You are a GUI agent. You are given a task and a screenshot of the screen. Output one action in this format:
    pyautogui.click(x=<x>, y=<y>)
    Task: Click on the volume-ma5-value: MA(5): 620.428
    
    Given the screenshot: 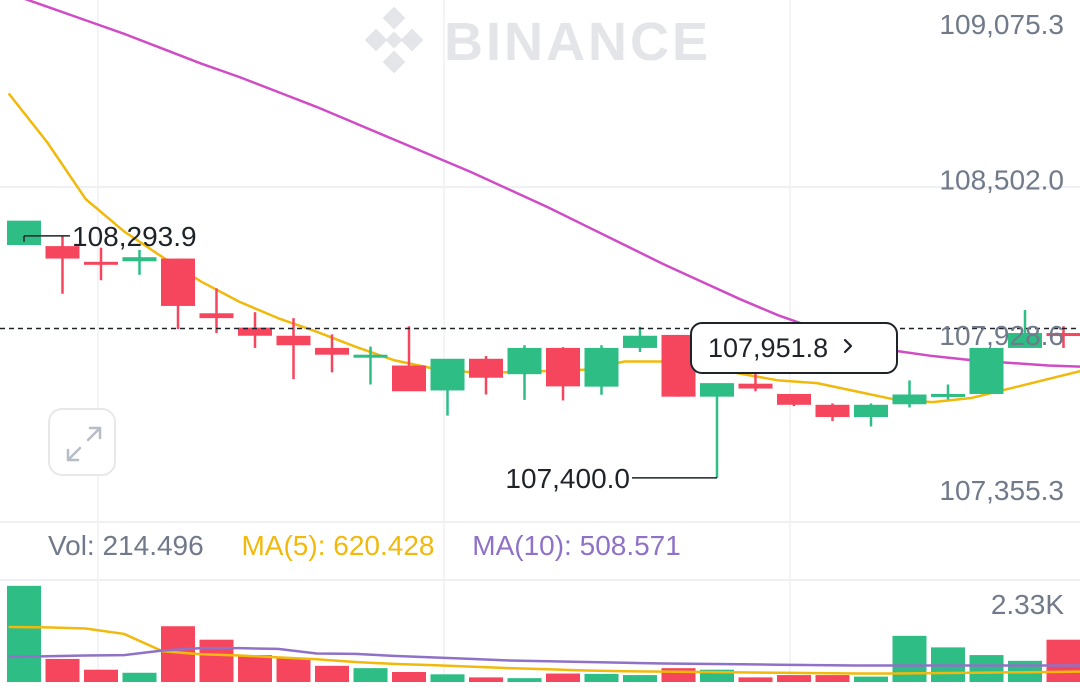 What is the action you would take?
    pyautogui.click(x=337, y=545)
    